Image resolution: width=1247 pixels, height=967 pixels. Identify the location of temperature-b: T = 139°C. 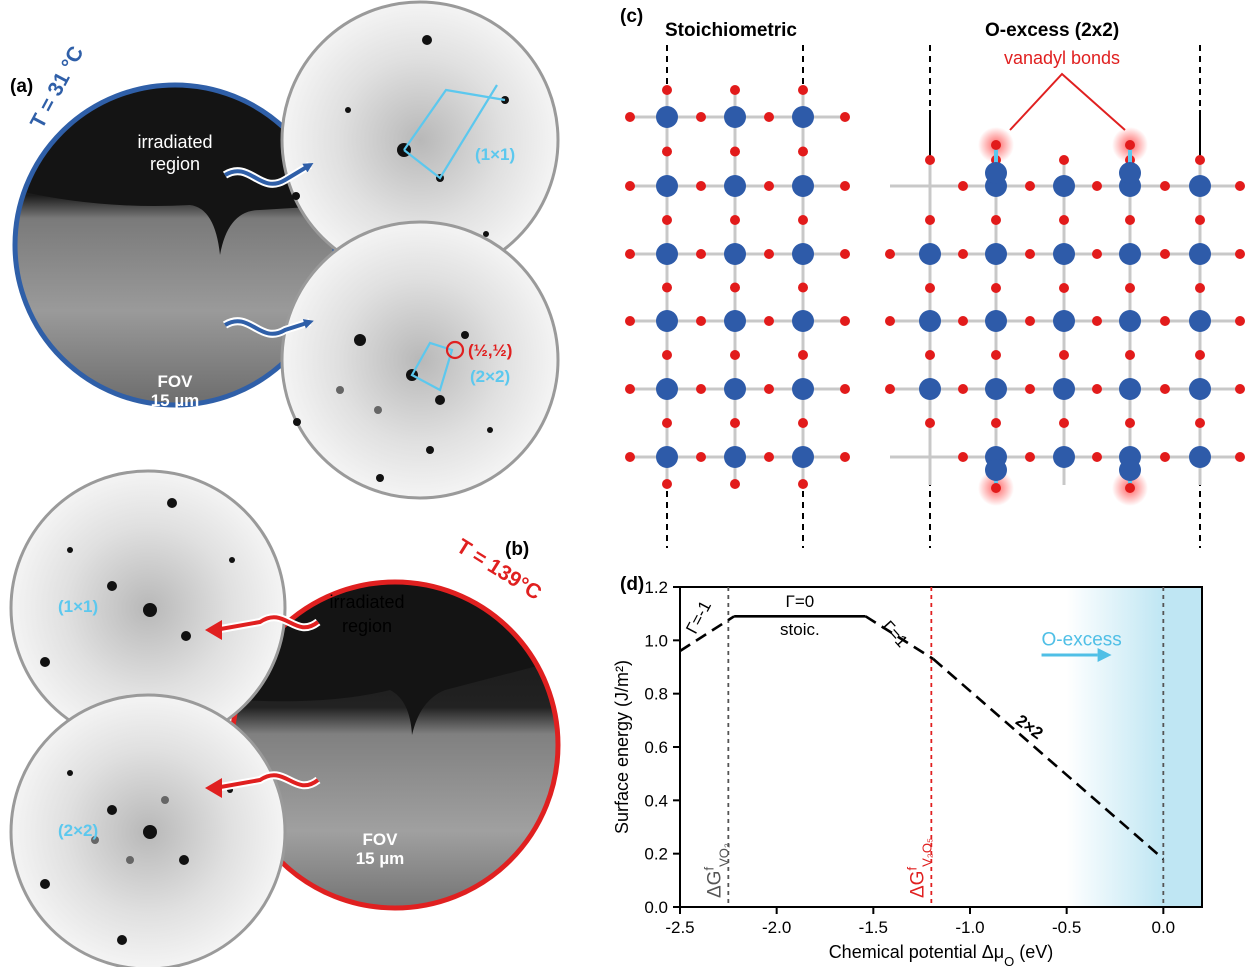
(498, 570).